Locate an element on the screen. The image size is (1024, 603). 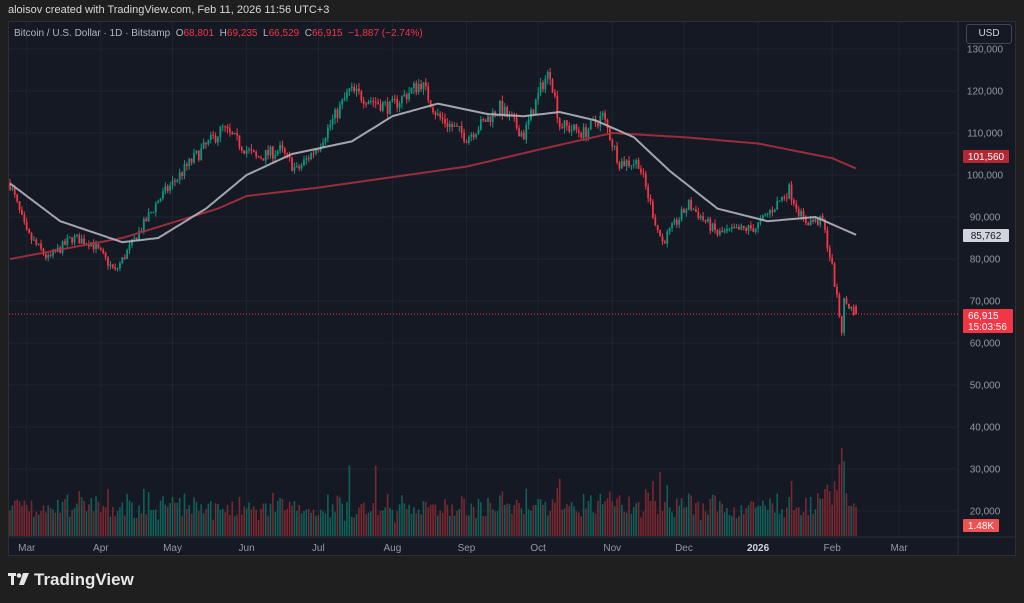
y-tick-label: 60,000 is located at coordinates (985, 344).